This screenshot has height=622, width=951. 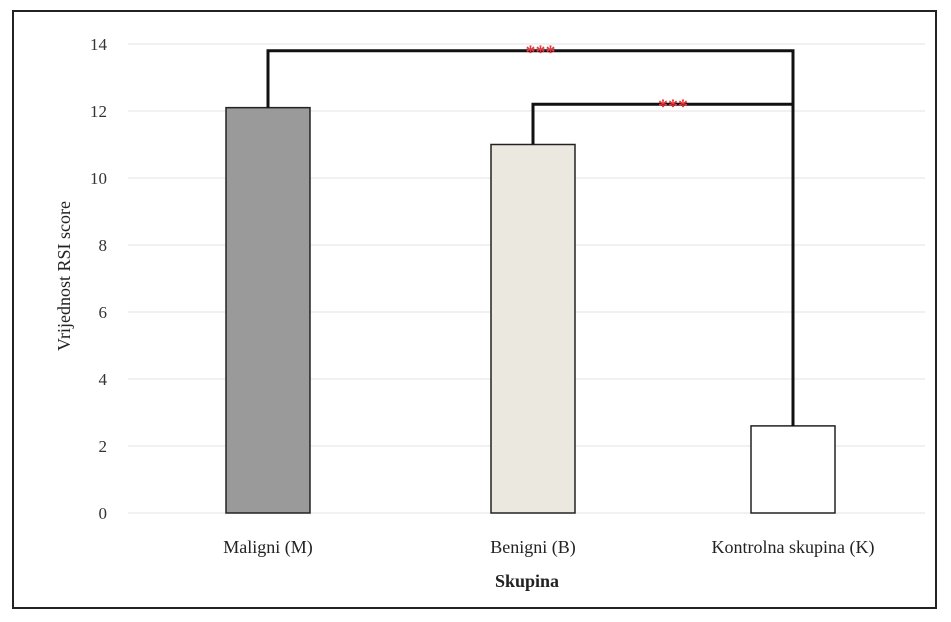 What do you see at coordinates (268, 547) in the screenshot?
I see `x-category-label: Maligni (M)` at bounding box center [268, 547].